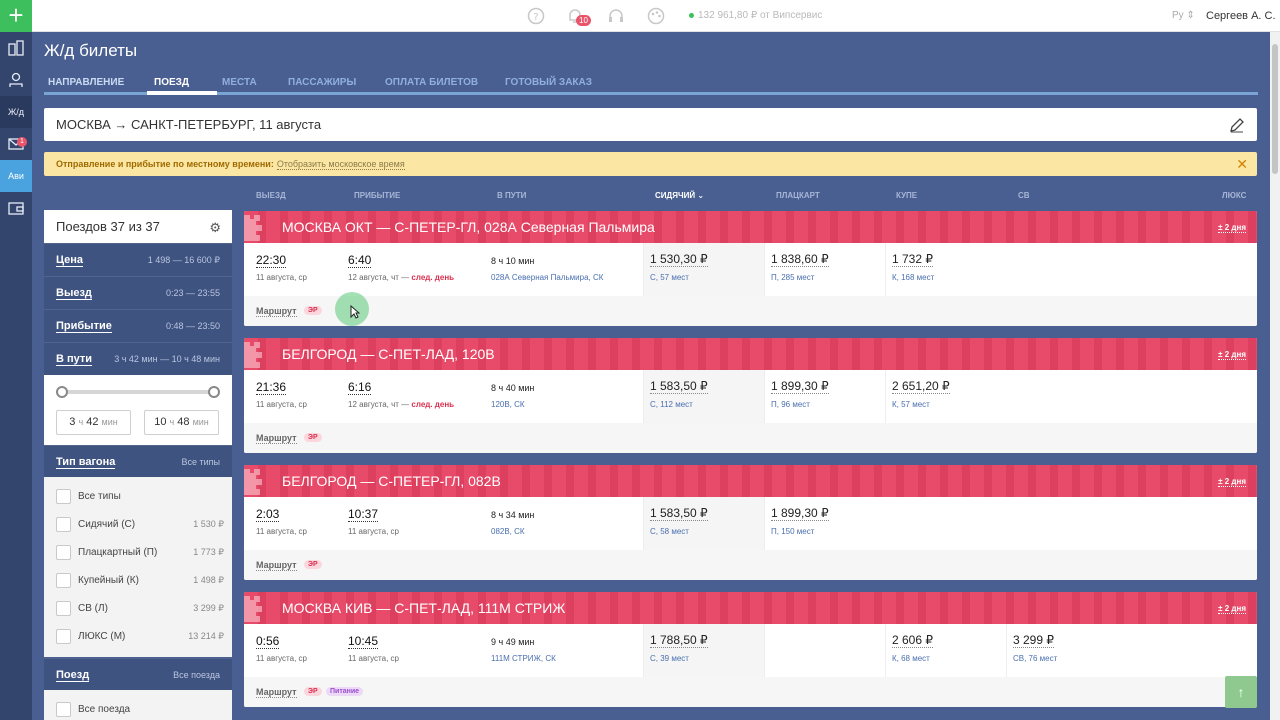  What do you see at coordinates (523, 658) in the screenshot?
I see `train-number: 111М СТРИЖ, СК` at bounding box center [523, 658].